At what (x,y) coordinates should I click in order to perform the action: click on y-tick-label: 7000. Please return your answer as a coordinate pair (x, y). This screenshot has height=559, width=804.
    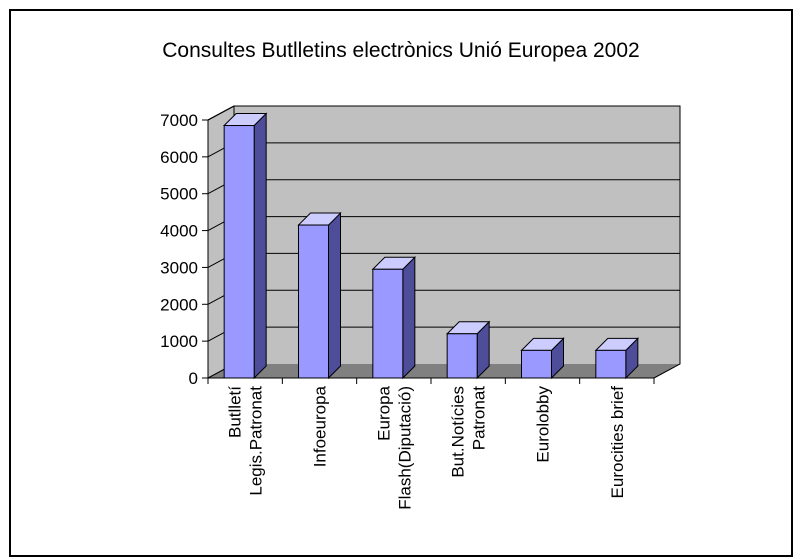
    Looking at the image, I should click on (179, 120).